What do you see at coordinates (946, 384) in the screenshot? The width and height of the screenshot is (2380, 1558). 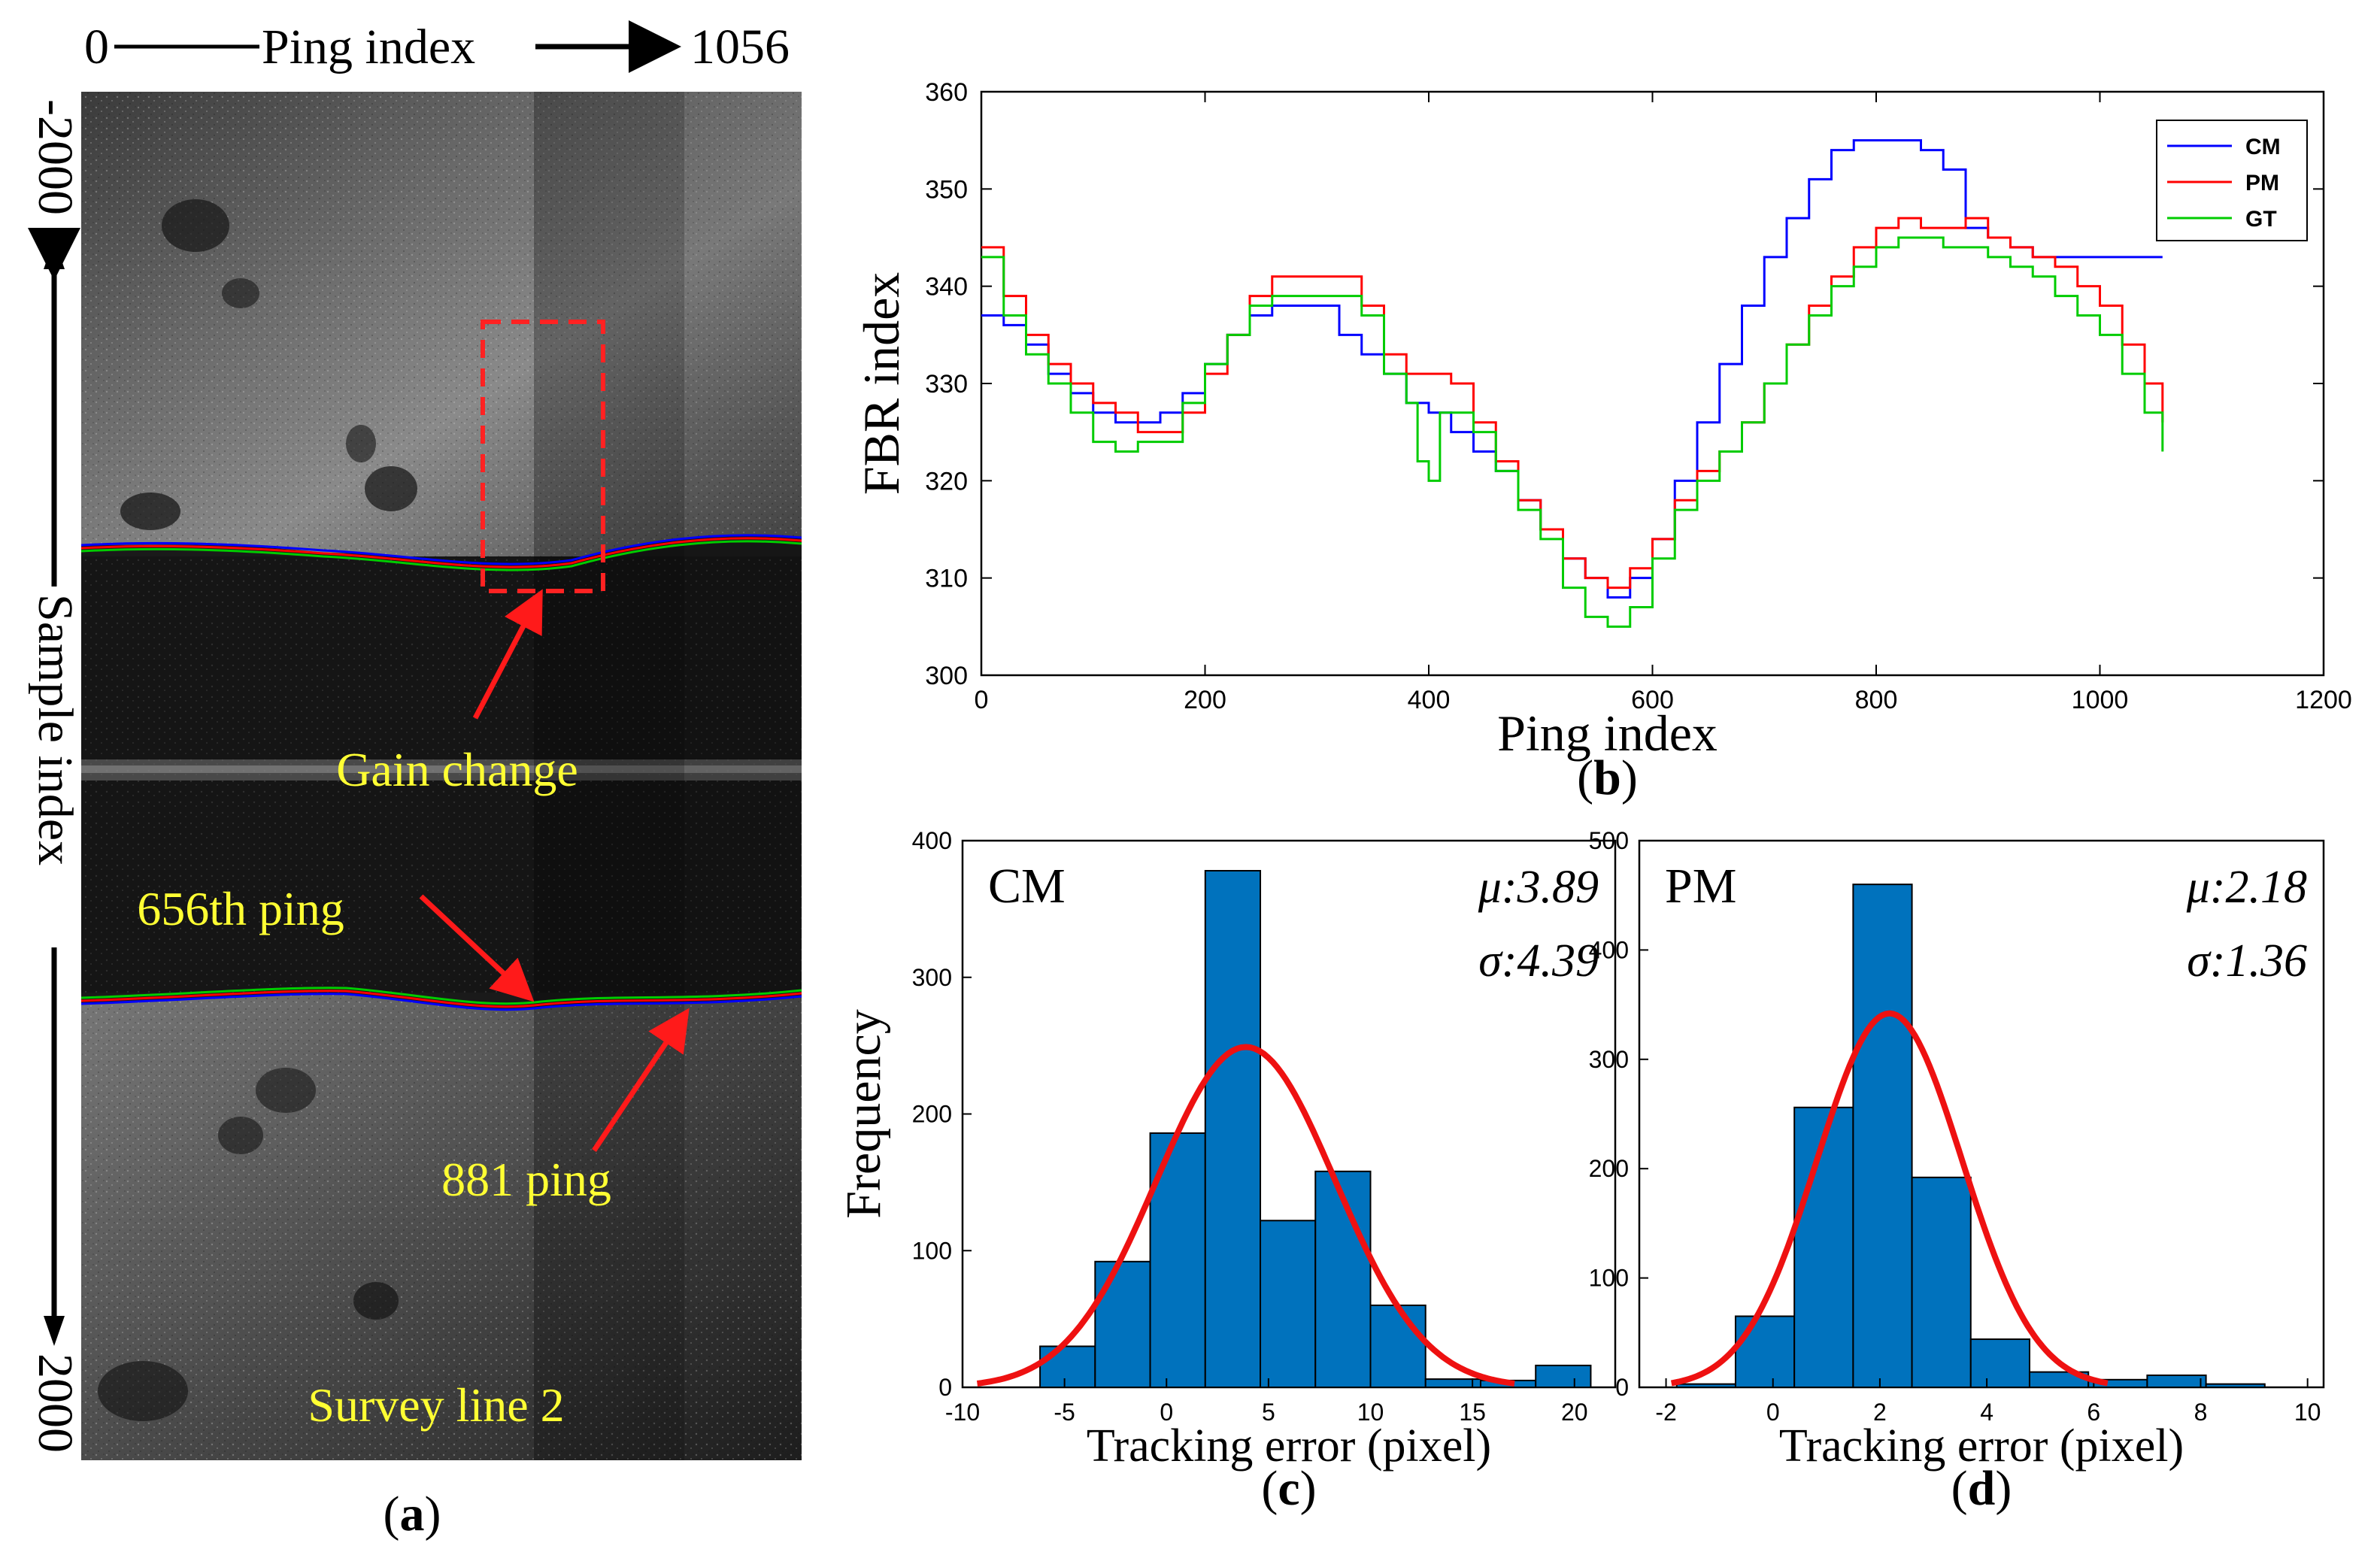 I see `y-tick-label-b: 330` at bounding box center [946, 384].